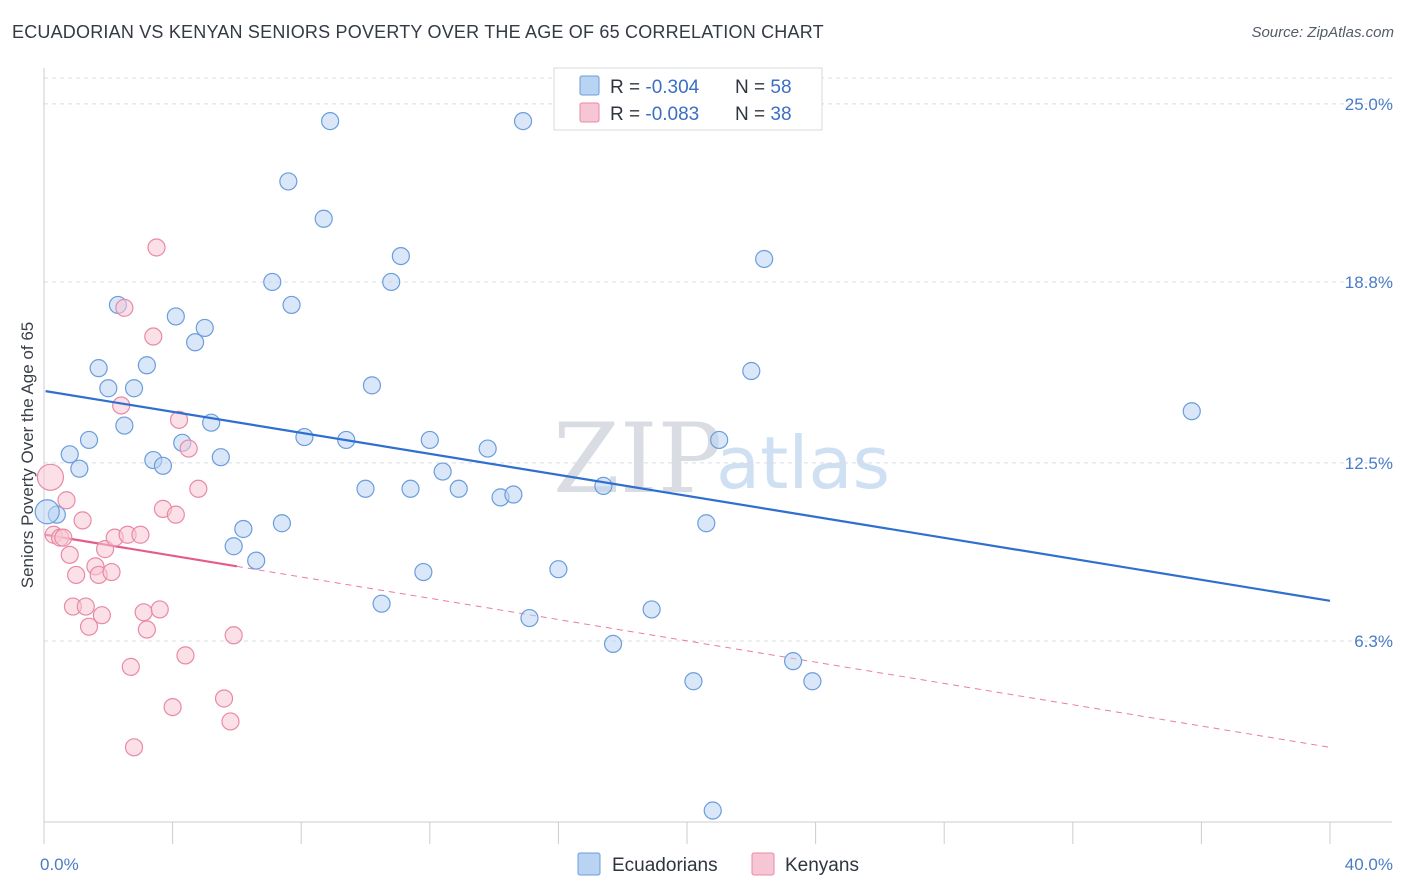  What do you see at coordinates (721, 459) in the screenshot?
I see `watermark: ZIP atlas` at bounding box center [721, 459].